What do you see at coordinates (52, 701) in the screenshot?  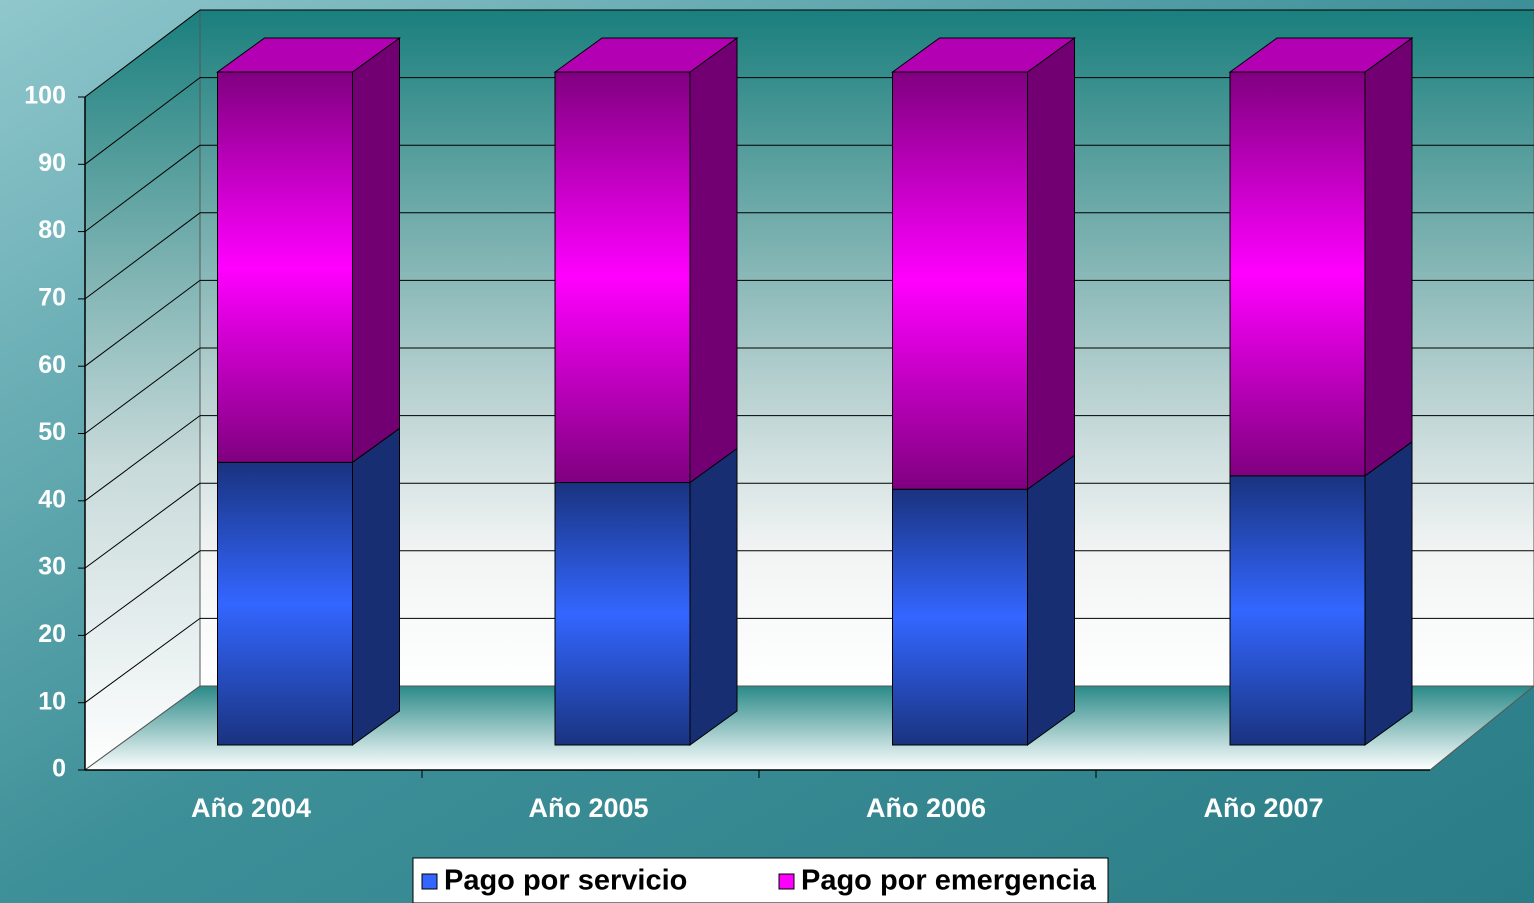 I see `y-tick-label: 10` at bounding box center [52, 701].